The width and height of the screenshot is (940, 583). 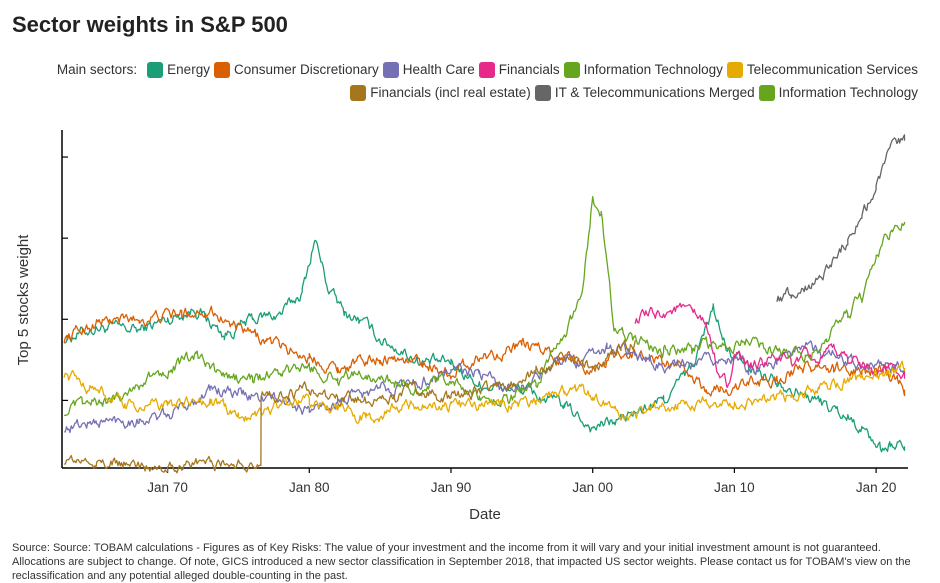 What do you see at coordinates (654, 92) in the screenshot?
I see `legend-item-label: IT & Telecommunications Merged` at bounding box center [654, 92].